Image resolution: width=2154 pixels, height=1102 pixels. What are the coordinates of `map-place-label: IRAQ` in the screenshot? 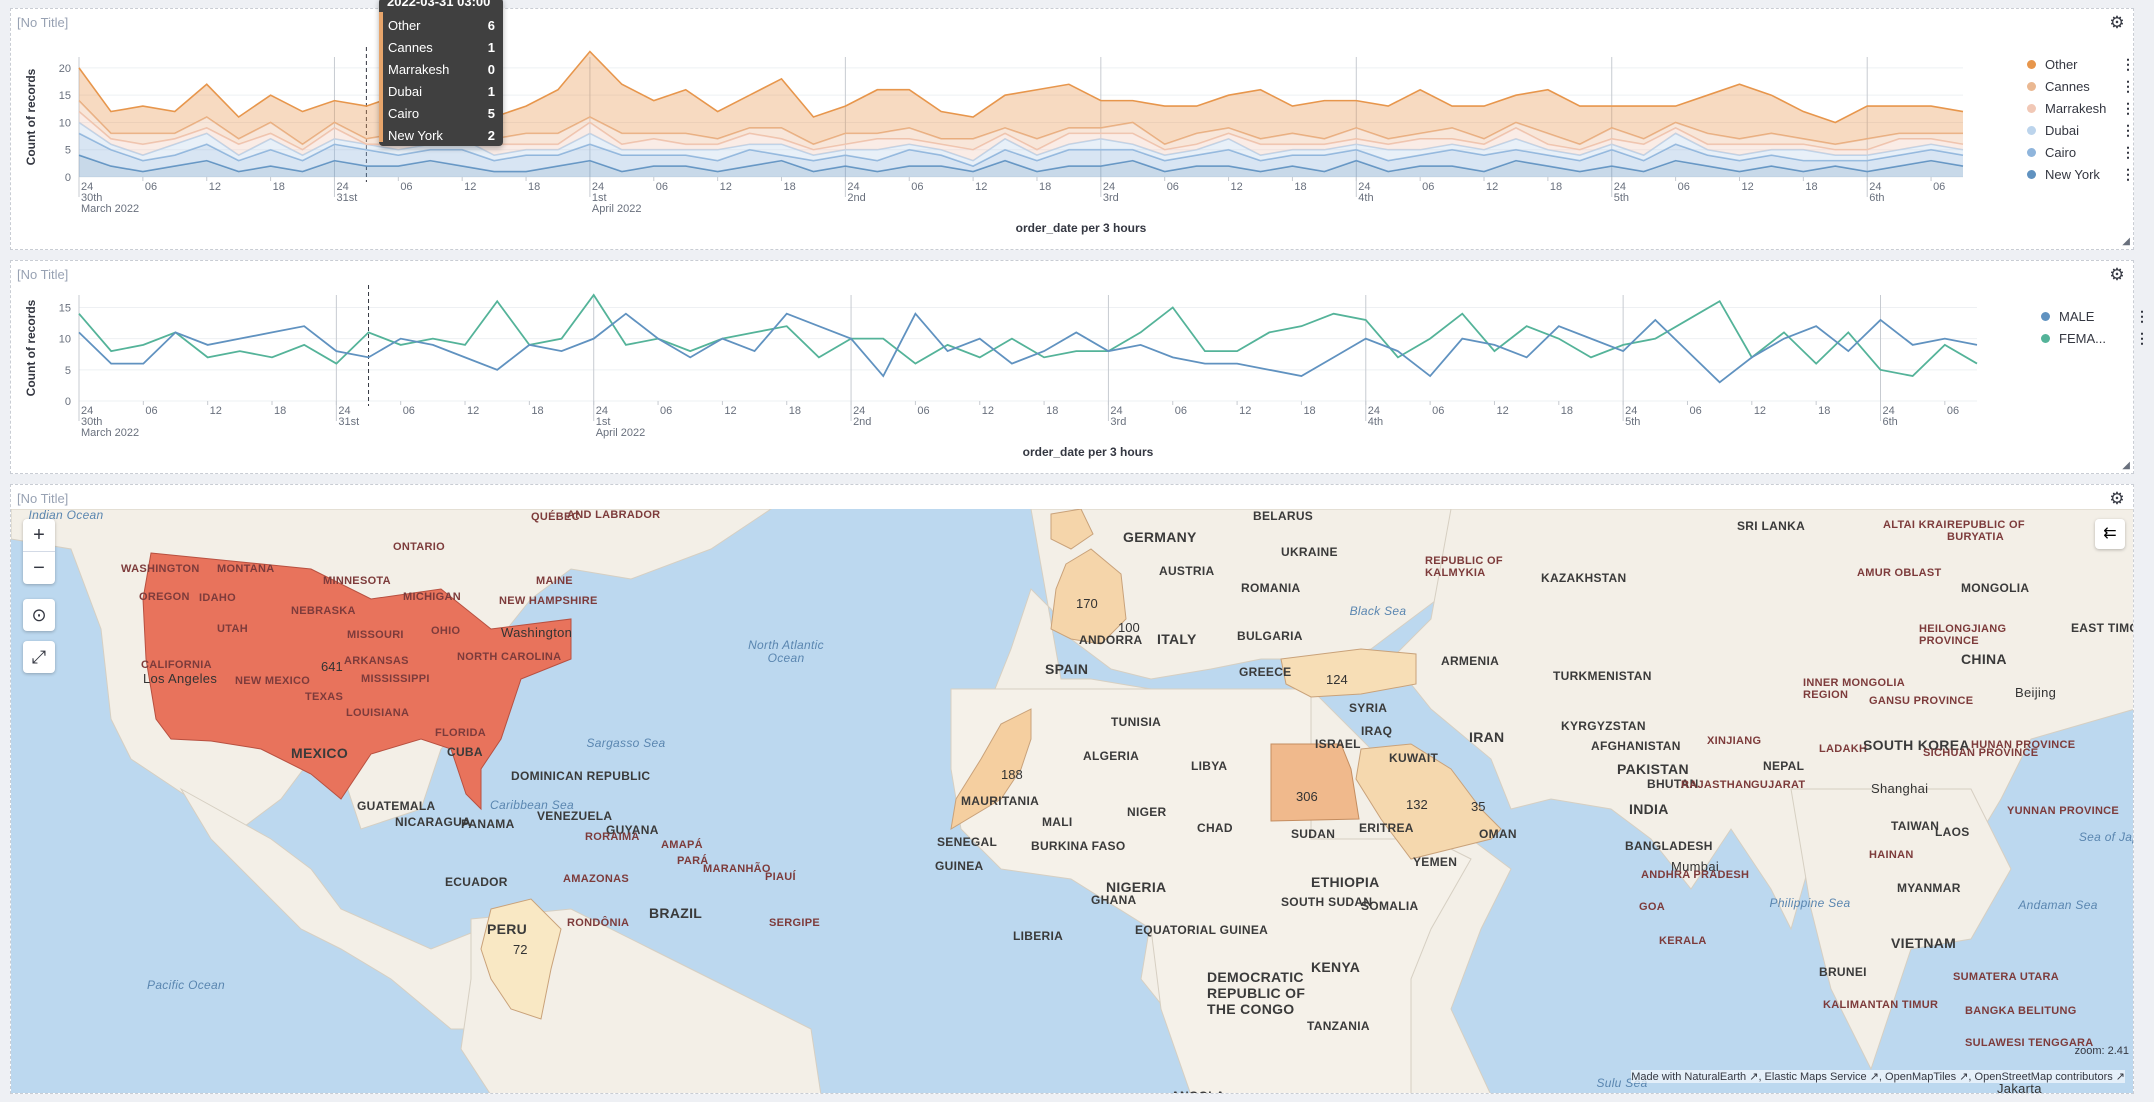 It's located at (1377, 731).